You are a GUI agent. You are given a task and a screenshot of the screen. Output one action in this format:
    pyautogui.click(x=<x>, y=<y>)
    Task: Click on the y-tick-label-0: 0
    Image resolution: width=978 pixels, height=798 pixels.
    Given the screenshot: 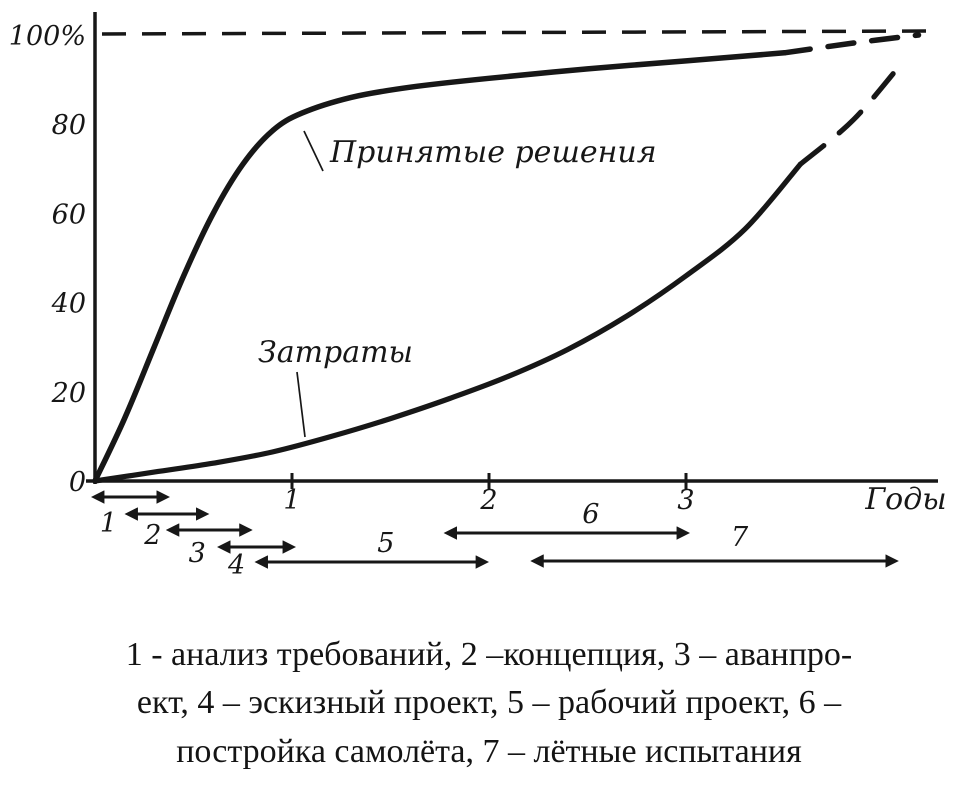 What is the action you would take?
    pyautogui.click(x=77, y=482)
    